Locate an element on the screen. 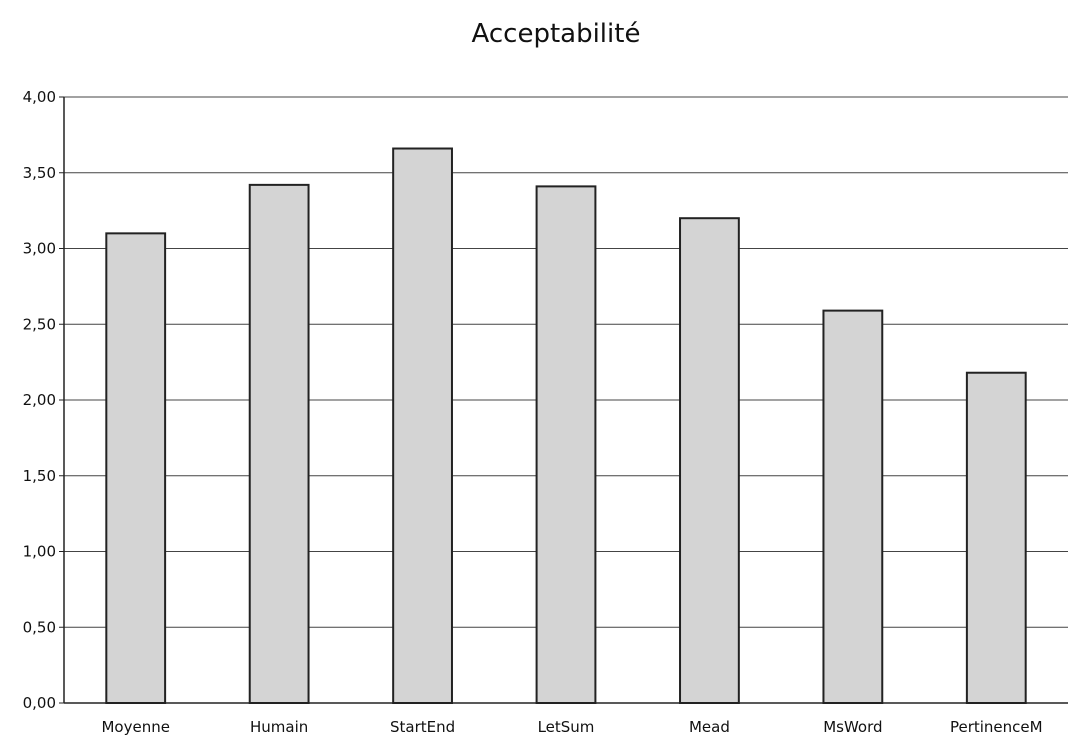  chart-title: Acceptabilité is located at coordinates (556, 34).